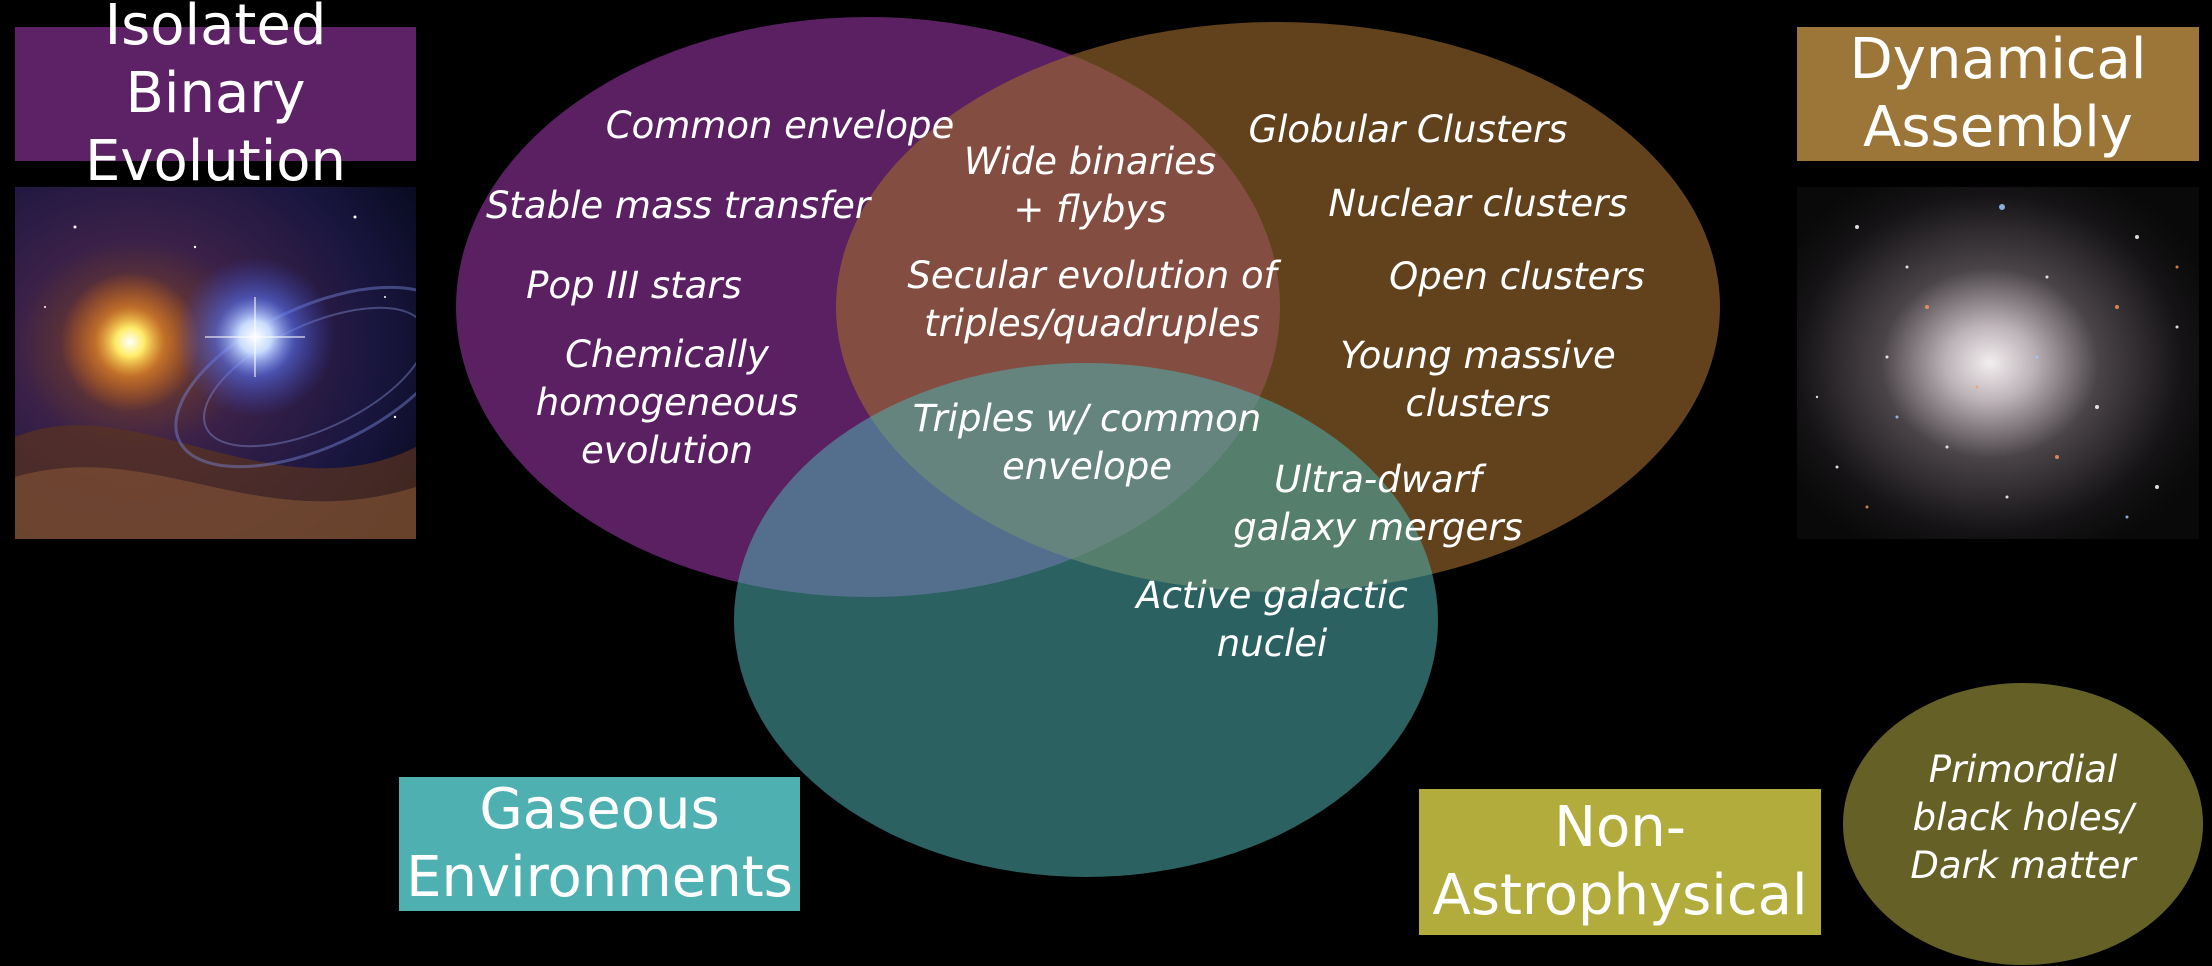 The height and width of the screenshot is (966, 2212). What do you see at coordinates (2023, 865) in the screenshot?
I see `primordial-line3: Dark matter` at bounding box center [2023, 865].